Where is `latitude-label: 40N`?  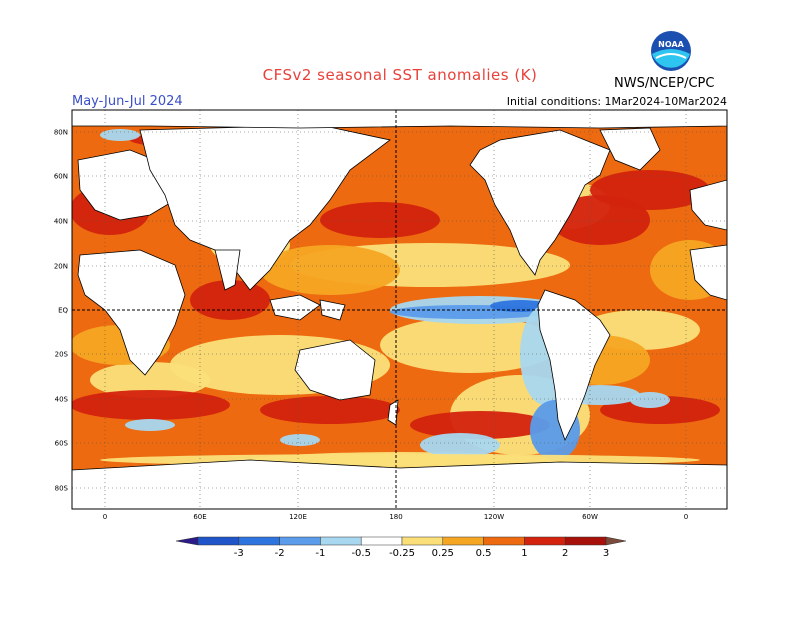 latitude-label: 40N is located at coordinates (61, 222).